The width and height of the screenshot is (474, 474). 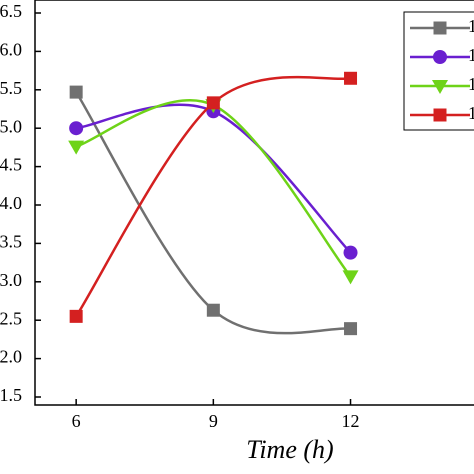 What do you see at coordinates (11, 203) in the screenshot?
I see `y-tick-label: 4.0` at bounding box center [11, 203].